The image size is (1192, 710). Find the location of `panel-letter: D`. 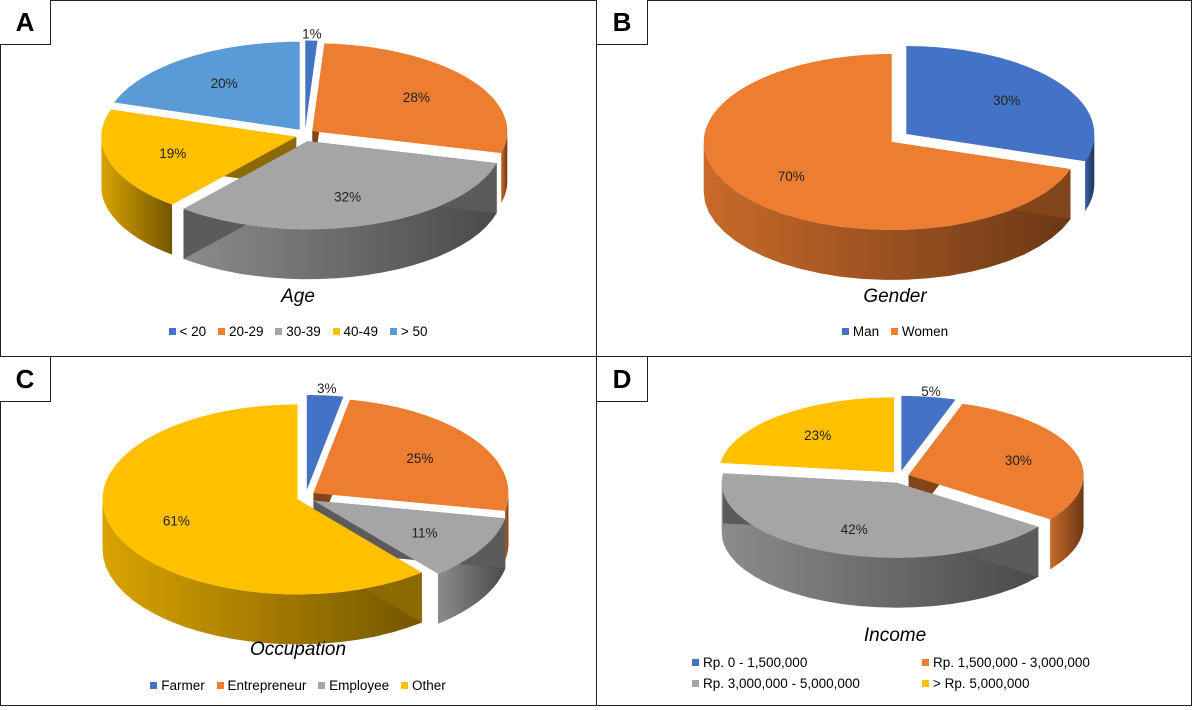

panel-letter: D is located at coordinates (622, 379).